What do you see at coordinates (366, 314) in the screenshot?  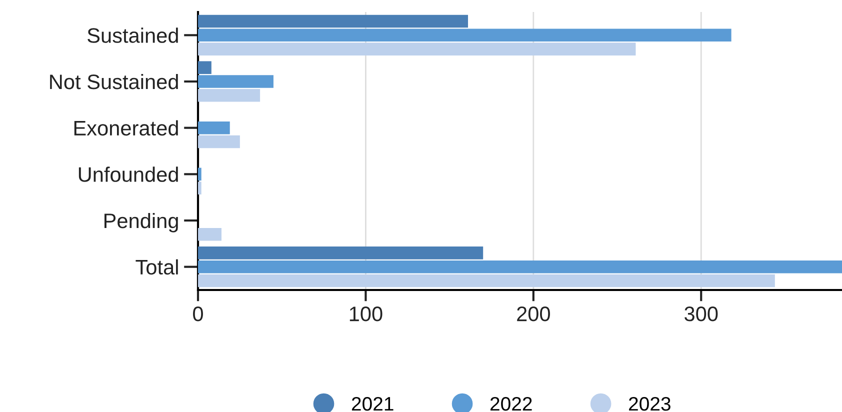 I see `x-tick-label: 100` at bounding box center [366, 314].